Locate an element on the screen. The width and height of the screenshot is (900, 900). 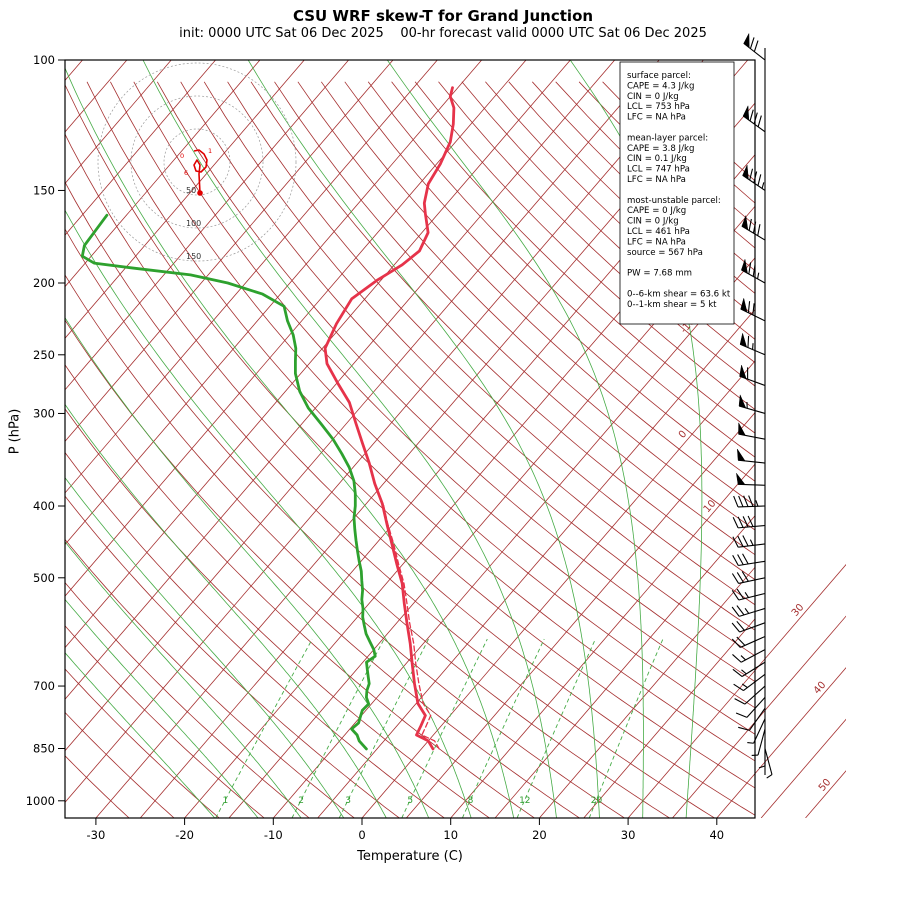
y-axis-label: P (hPa) is located at coordinates (15, 431).